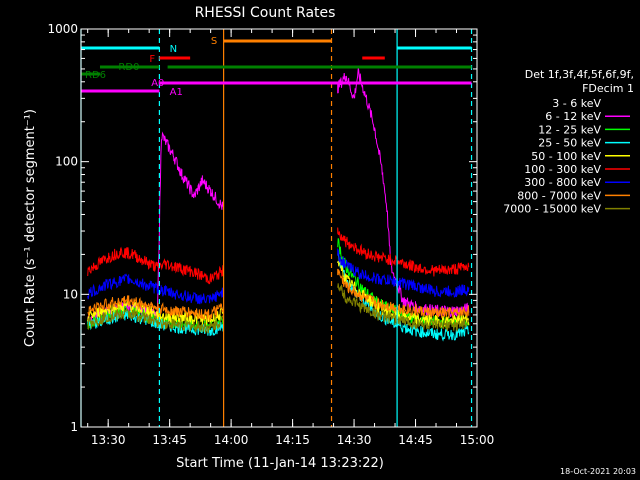 The width and height of the screenshot is (640, 480). I want to click on x-tick-label-14-15: 14:15, so click(292, 440).